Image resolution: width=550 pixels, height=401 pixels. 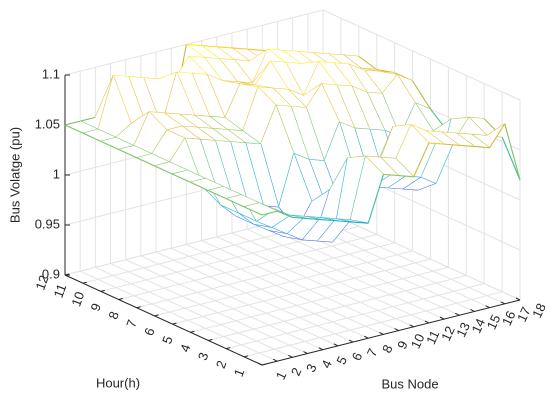 What do you see at coordinates (14, 175) in the screenshot?
I see `z-axis-label: Bus Volatge (pu)` at bounding box center [14, 175].